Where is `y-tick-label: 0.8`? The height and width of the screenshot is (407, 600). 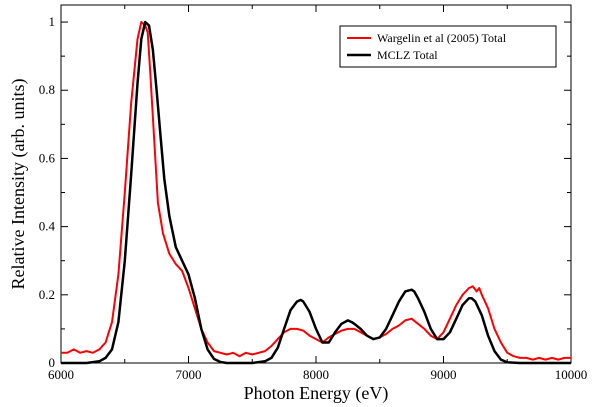 y-tick-label: 0.8 is located at coordinates (47, 89).